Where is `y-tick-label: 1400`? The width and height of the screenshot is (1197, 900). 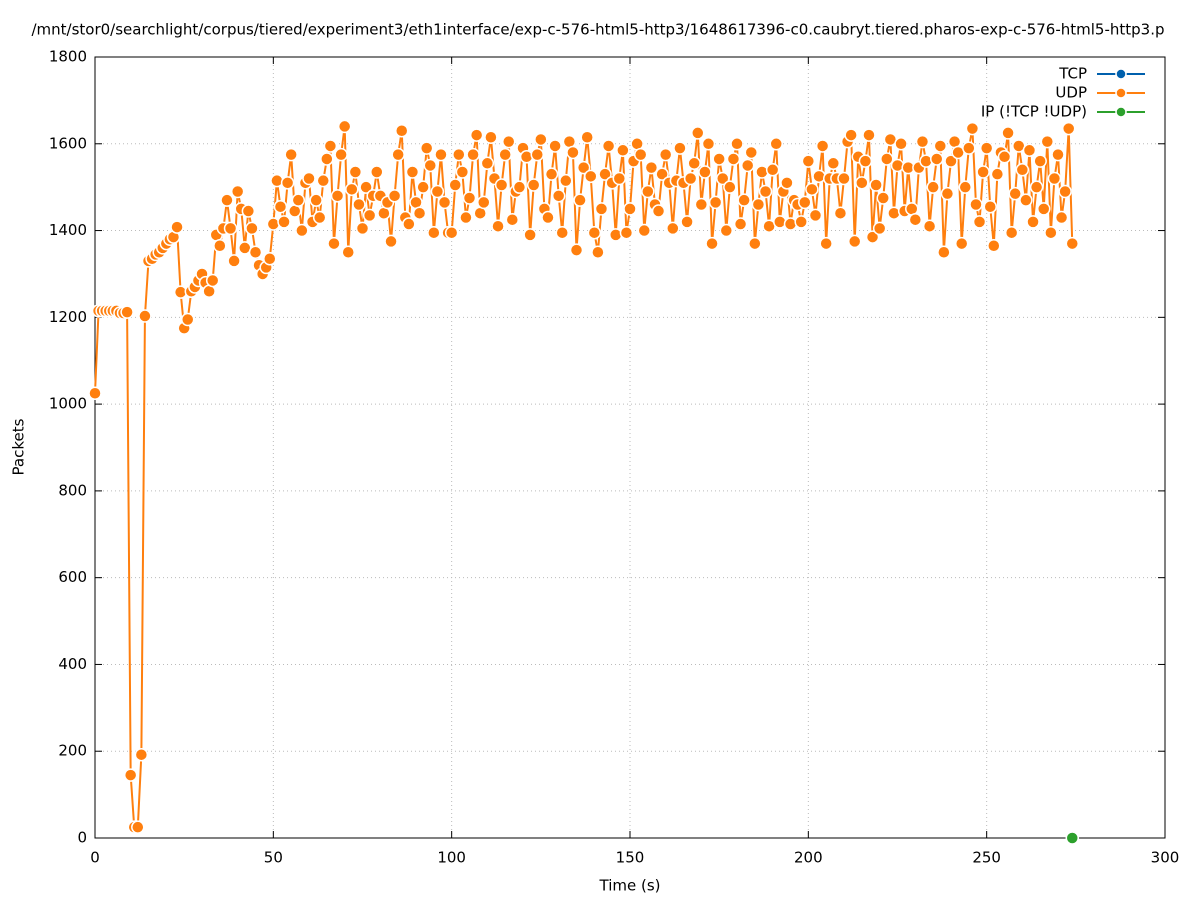 y-tick-label: 1400 is located at coordinates (68, 230).